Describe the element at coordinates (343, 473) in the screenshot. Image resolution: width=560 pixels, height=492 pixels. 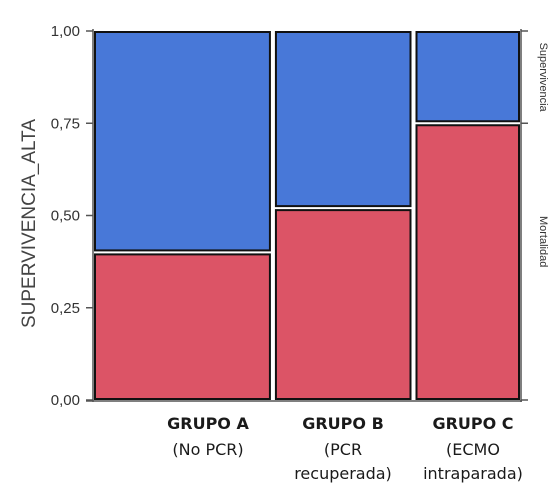
I see `x-category-sublabel: recuperada)` at that location.